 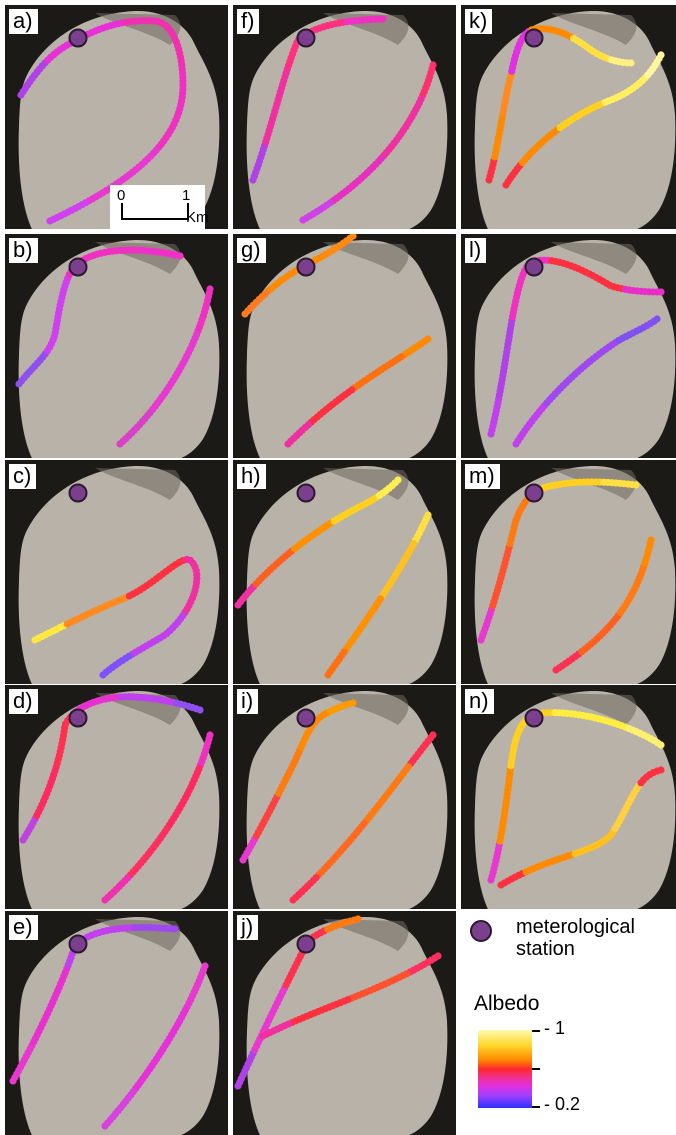 What do you see at coordinates (23, 250) in the screenshot?
I see `panel-label: b)` at bounding box center [23, 250].